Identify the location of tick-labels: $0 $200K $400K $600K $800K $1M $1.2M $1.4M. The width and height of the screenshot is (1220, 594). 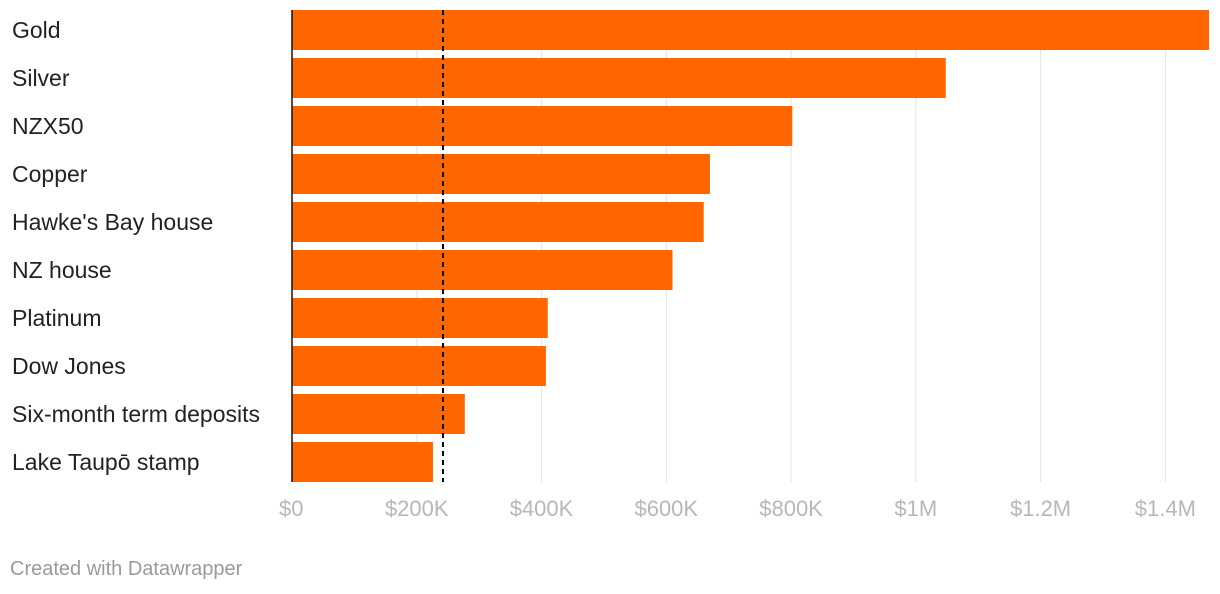
(737, 508).